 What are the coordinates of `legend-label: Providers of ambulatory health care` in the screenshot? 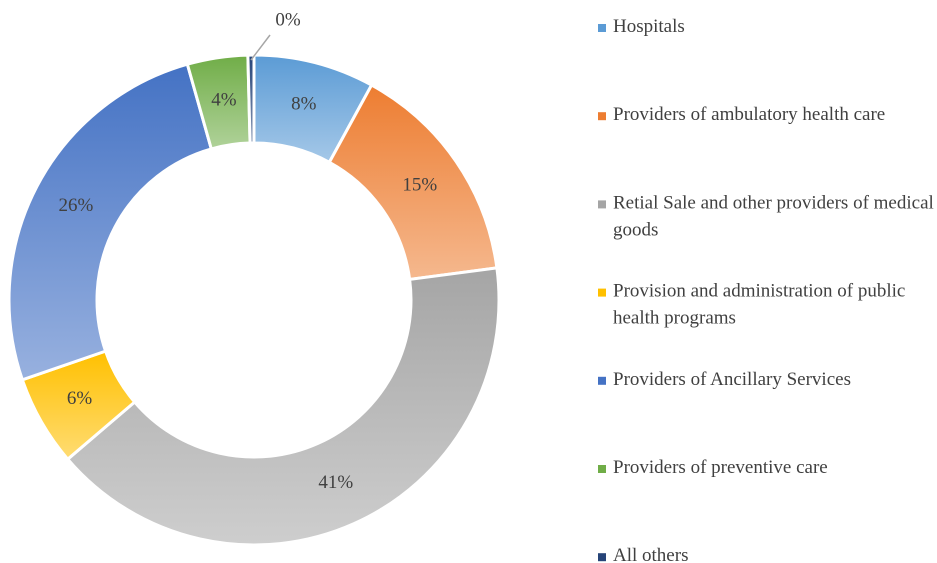 It's located at (749, 115).